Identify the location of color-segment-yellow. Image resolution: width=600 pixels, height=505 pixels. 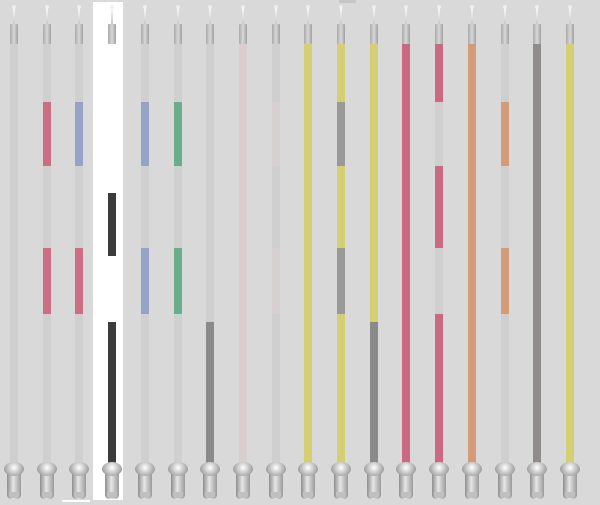
(308, 256).